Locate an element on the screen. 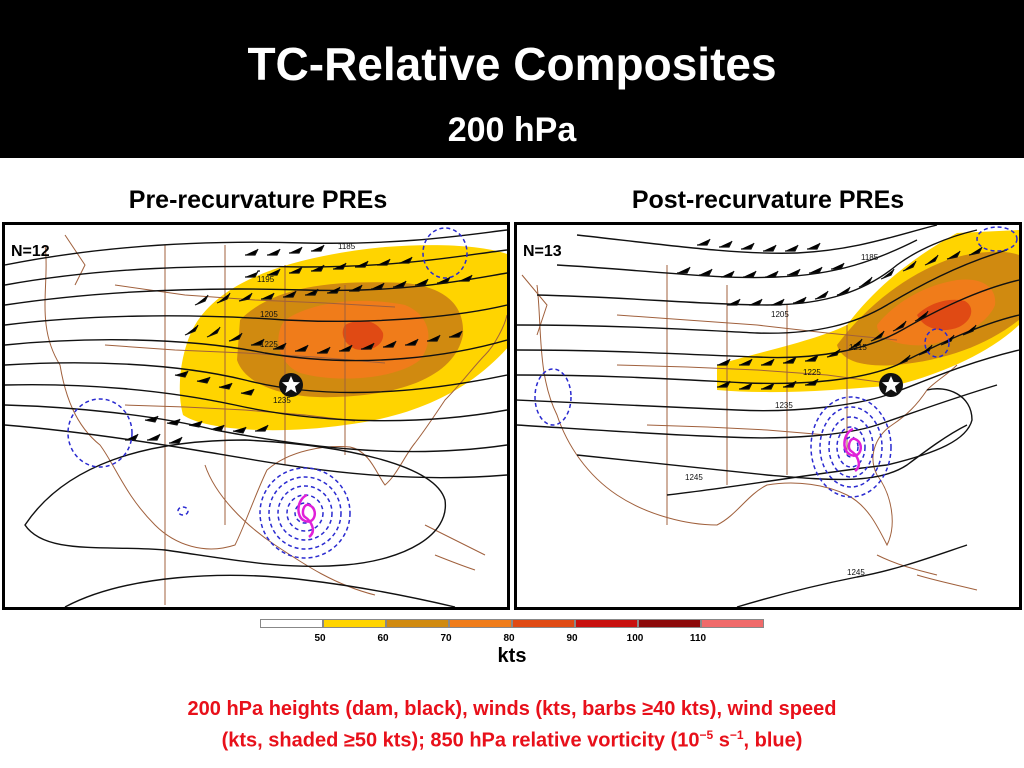 Image resolution: width=1024 pixels, height=768 pixels. colorbar-tick: 90 is located at coordinates (572, 638).